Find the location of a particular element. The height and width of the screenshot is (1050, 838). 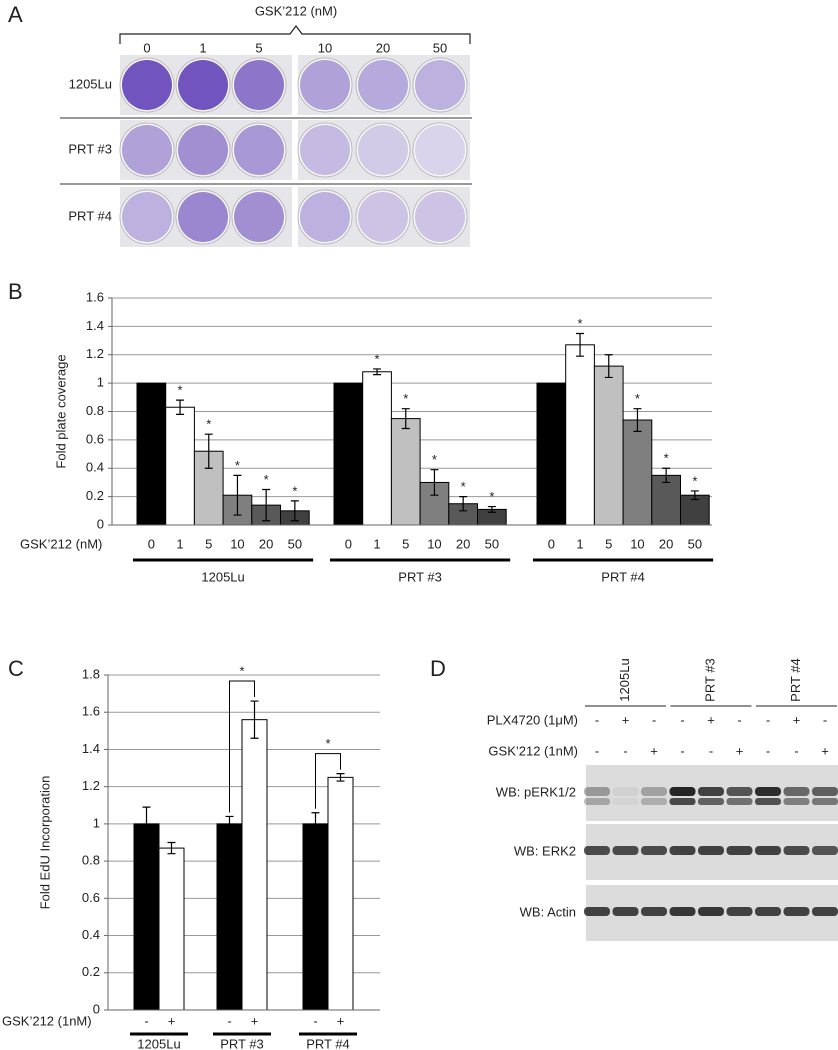

column-label: 5 is located at coordinates (258, 47).